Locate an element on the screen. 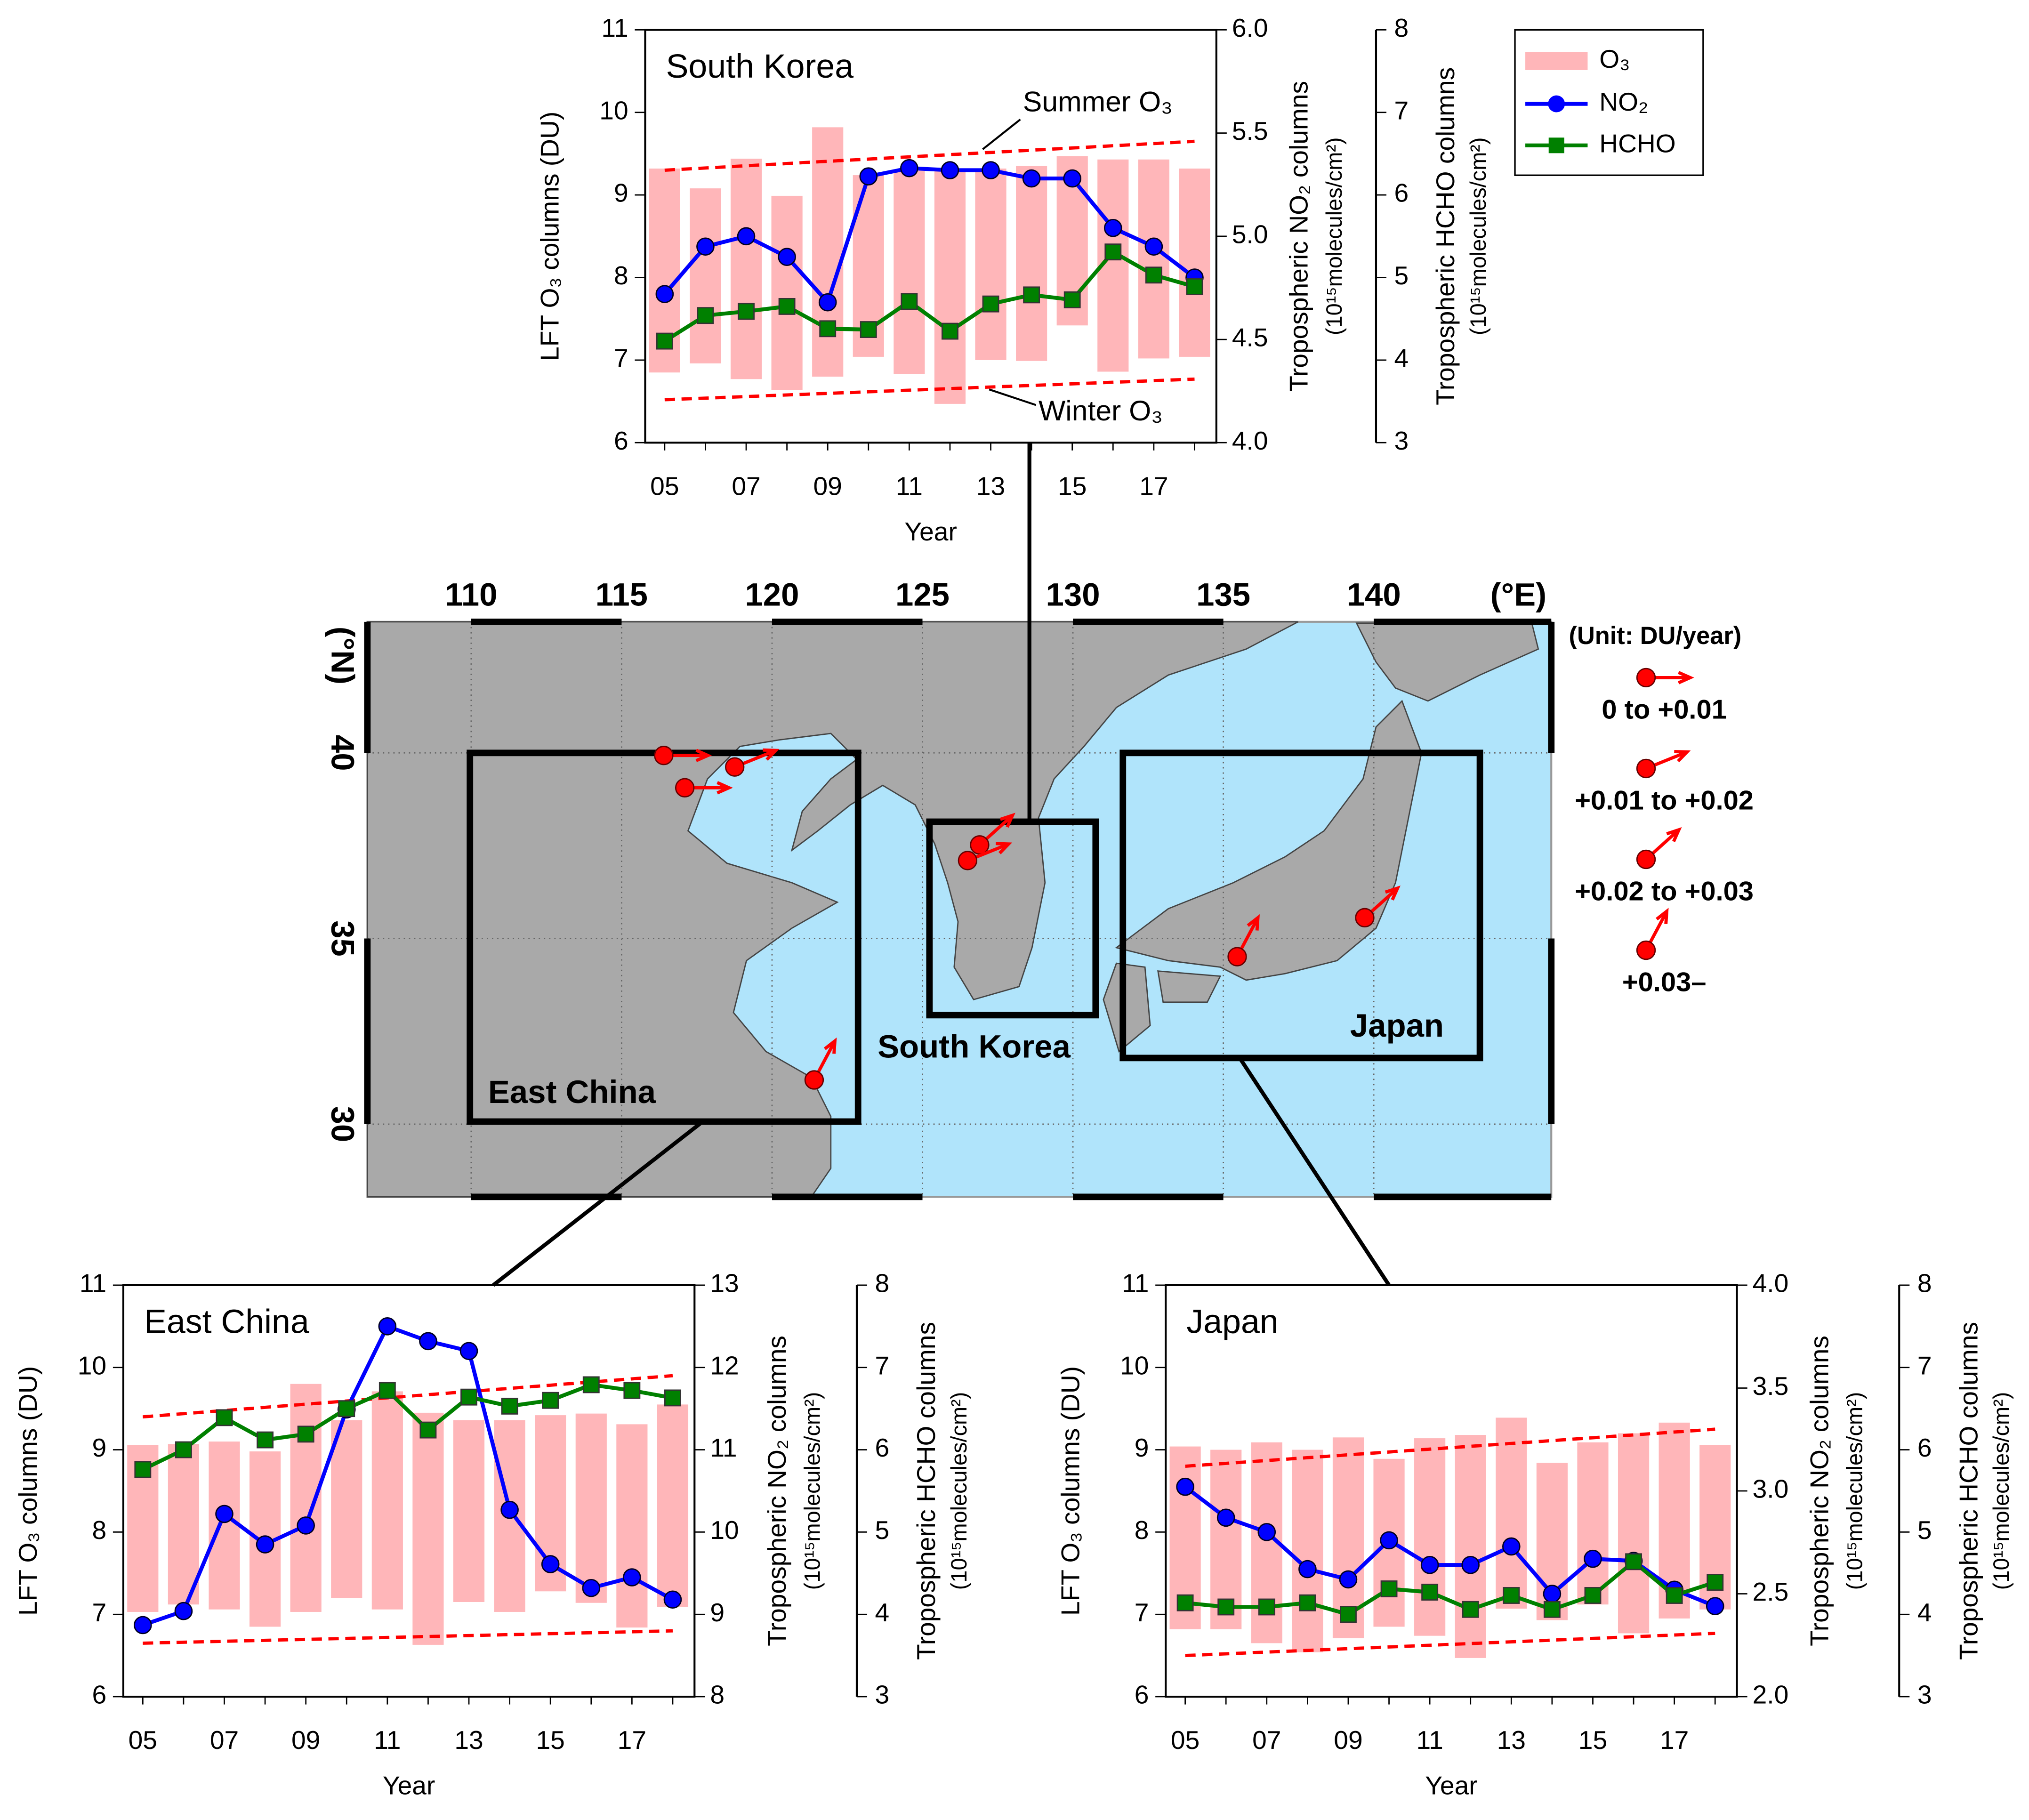 The height and width of the screenshot is (1820, 2029). map-x-tick-label: 120 is located at coordinates (772, 595).